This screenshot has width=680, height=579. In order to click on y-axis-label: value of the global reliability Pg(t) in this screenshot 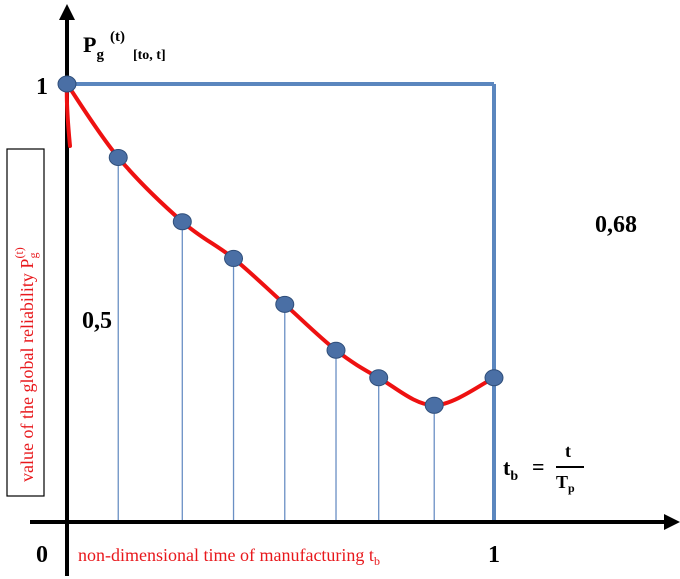, I will do `click(26, 364)`.